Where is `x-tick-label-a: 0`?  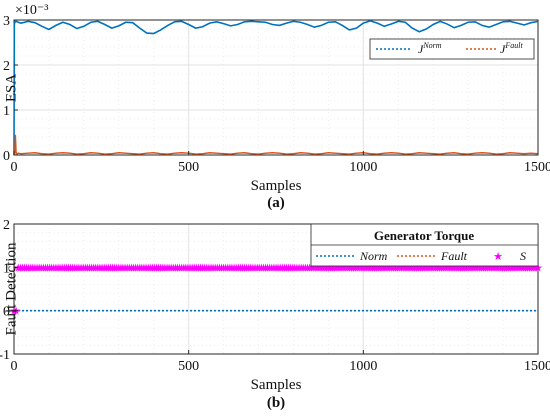
x-tick-label-a: 0 is located at coordinates (14, 167).